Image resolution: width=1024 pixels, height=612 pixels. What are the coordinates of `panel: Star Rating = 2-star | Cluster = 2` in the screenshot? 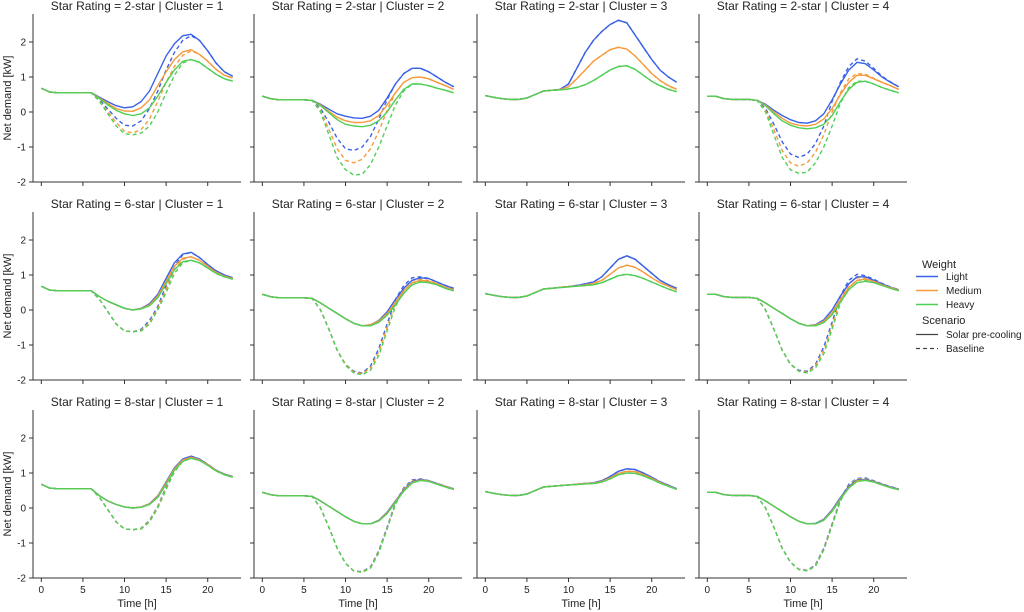 It's located at (356, 93).